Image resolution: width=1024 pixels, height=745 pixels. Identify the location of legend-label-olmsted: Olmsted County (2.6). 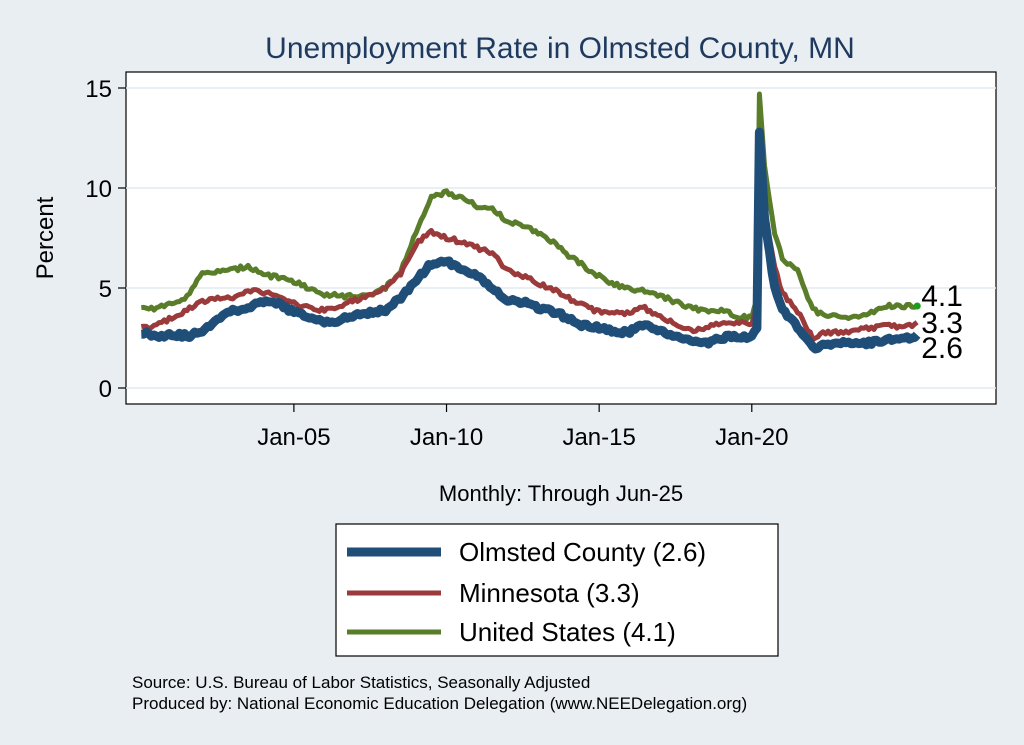
(582, 552).